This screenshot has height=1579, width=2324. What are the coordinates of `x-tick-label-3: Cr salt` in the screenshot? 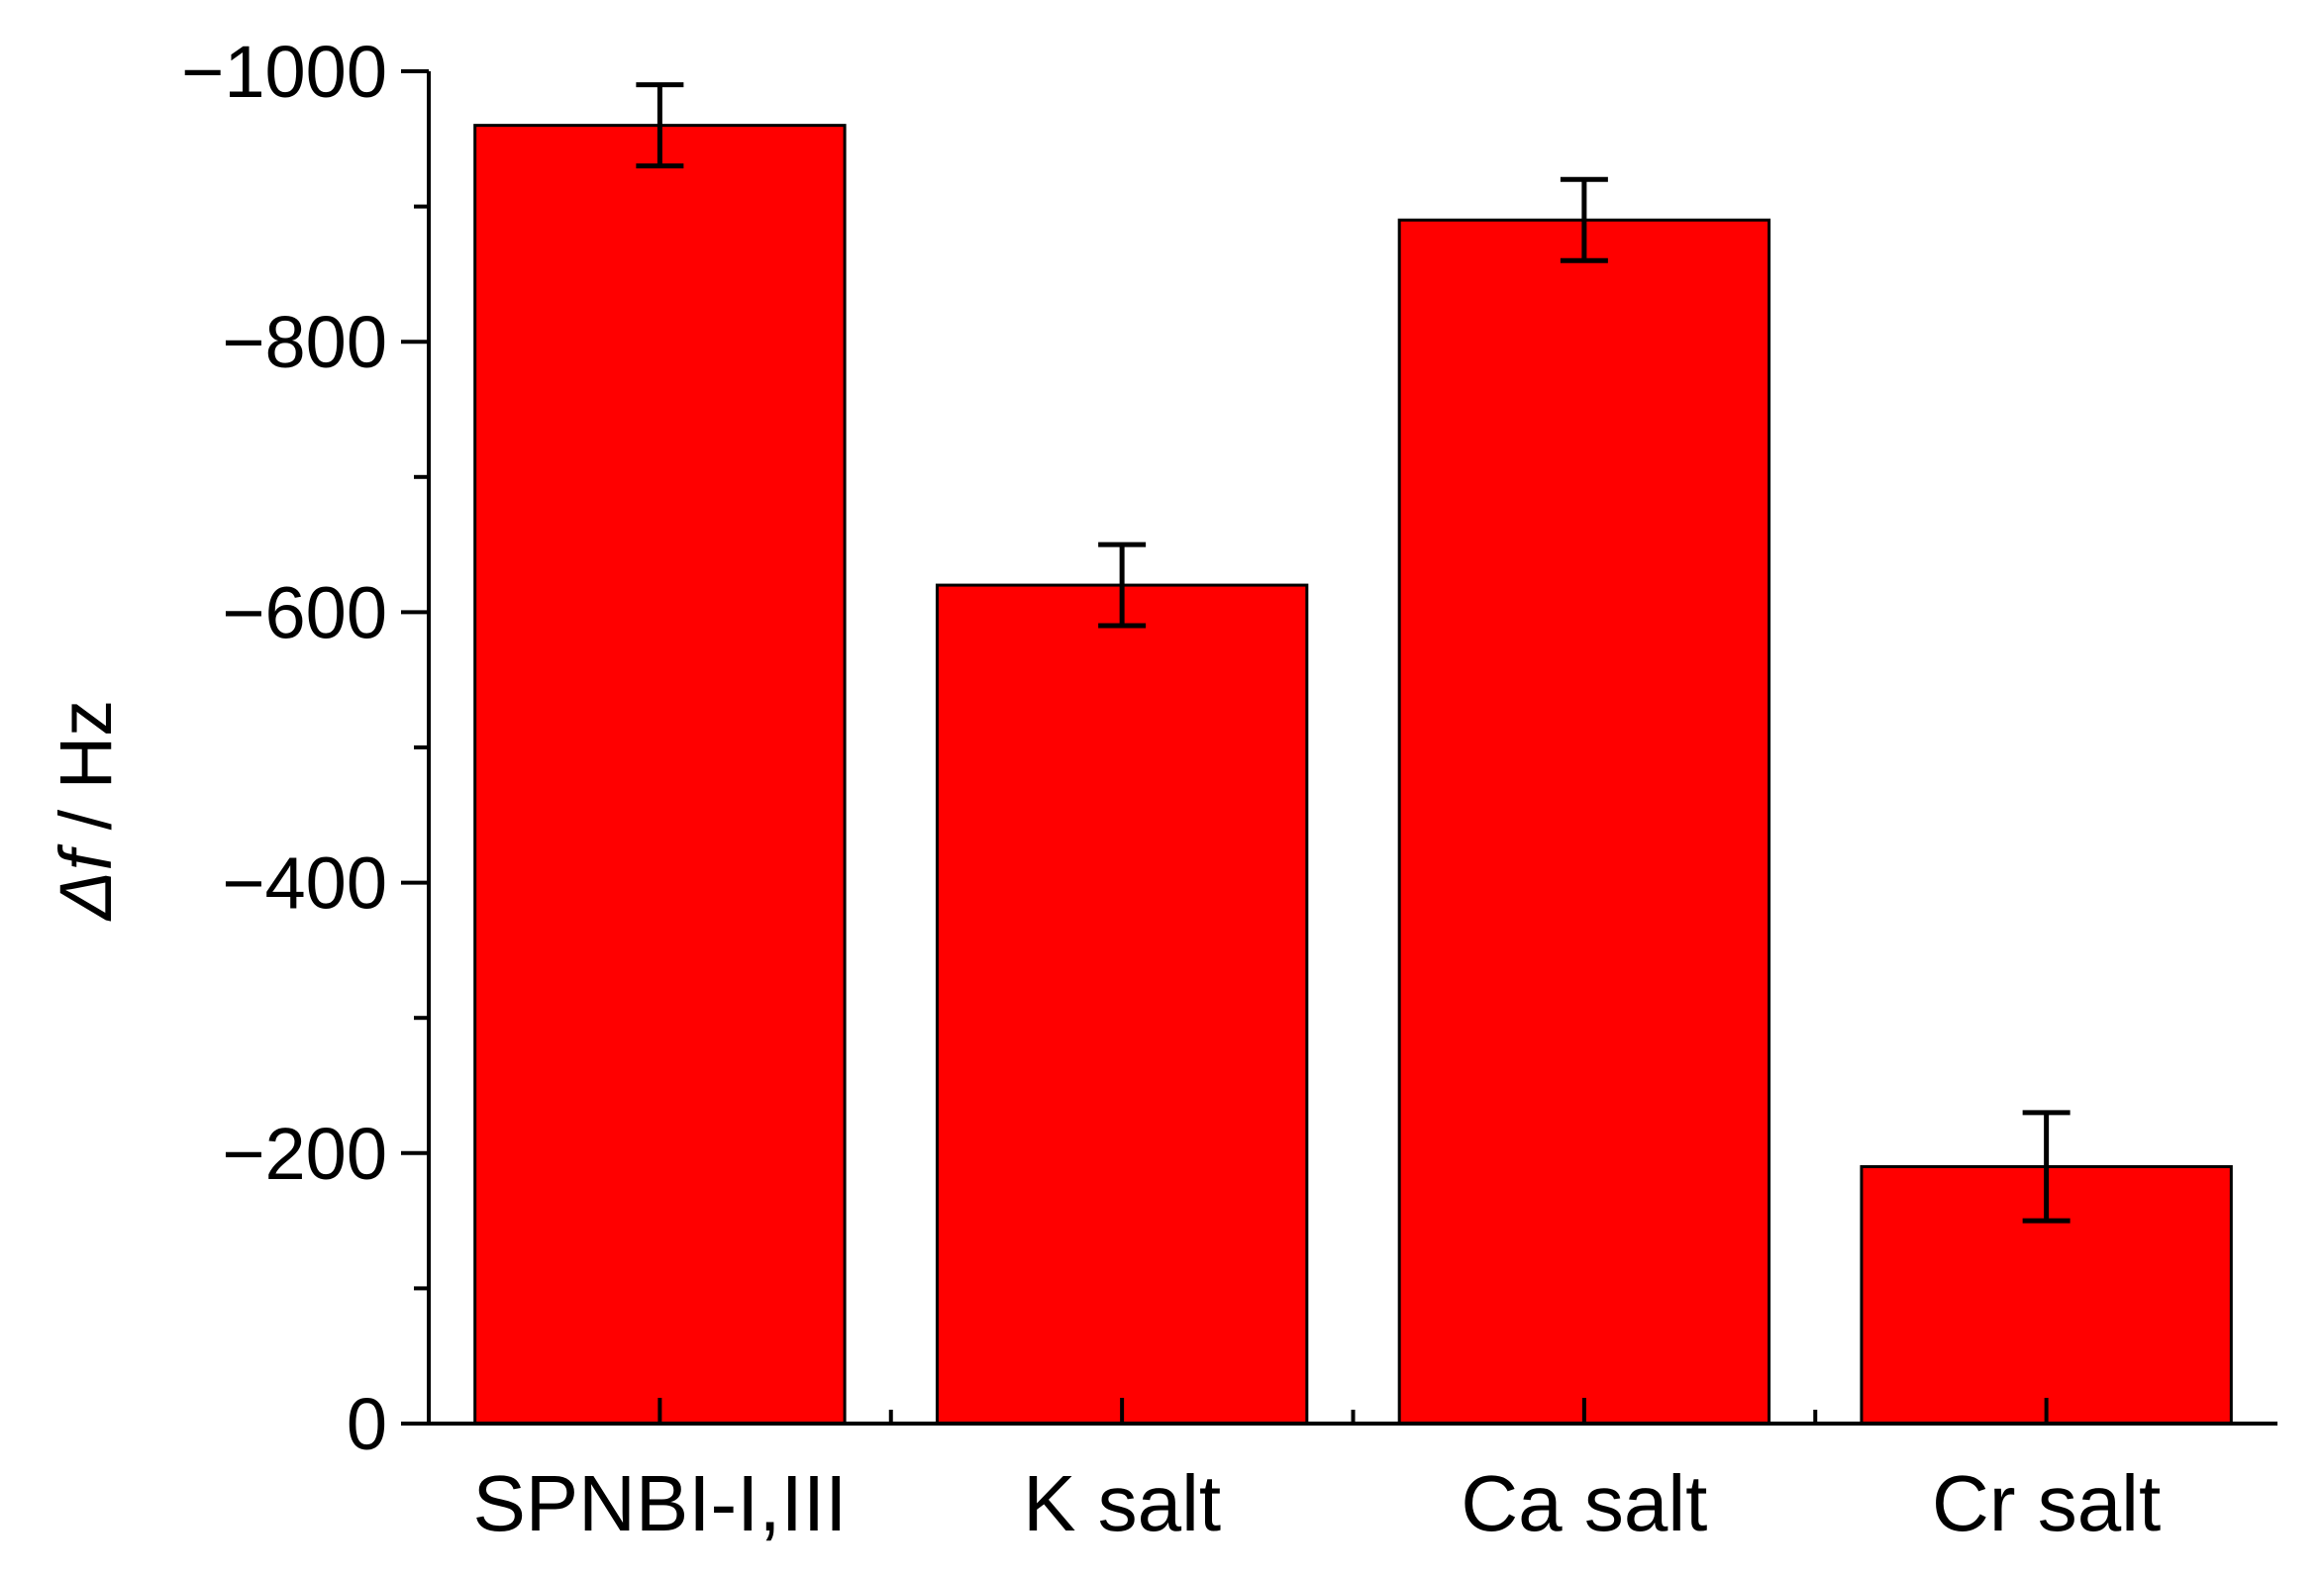 It's located at (2046, 1503).